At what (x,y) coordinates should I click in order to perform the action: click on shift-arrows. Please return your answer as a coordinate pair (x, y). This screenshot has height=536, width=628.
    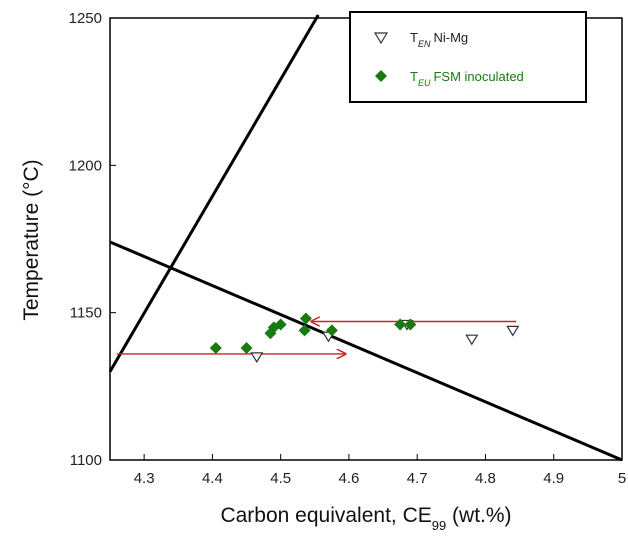
    Looking at the image, I should click on (316, 338).